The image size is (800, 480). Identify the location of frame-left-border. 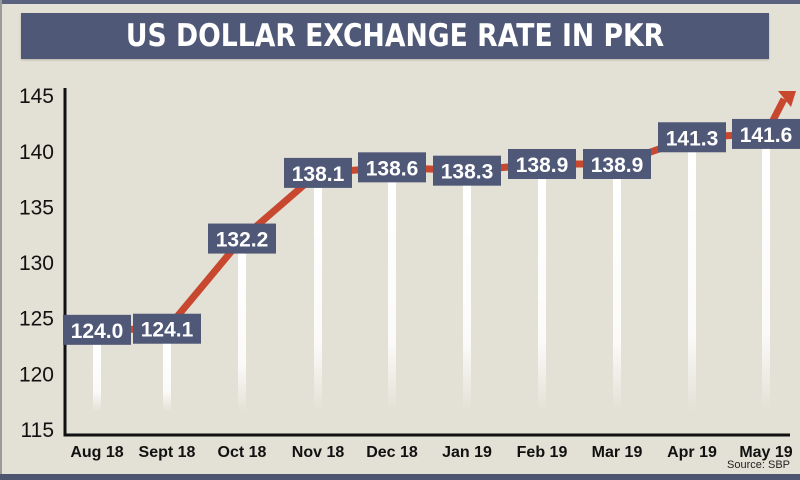
(1, 240).